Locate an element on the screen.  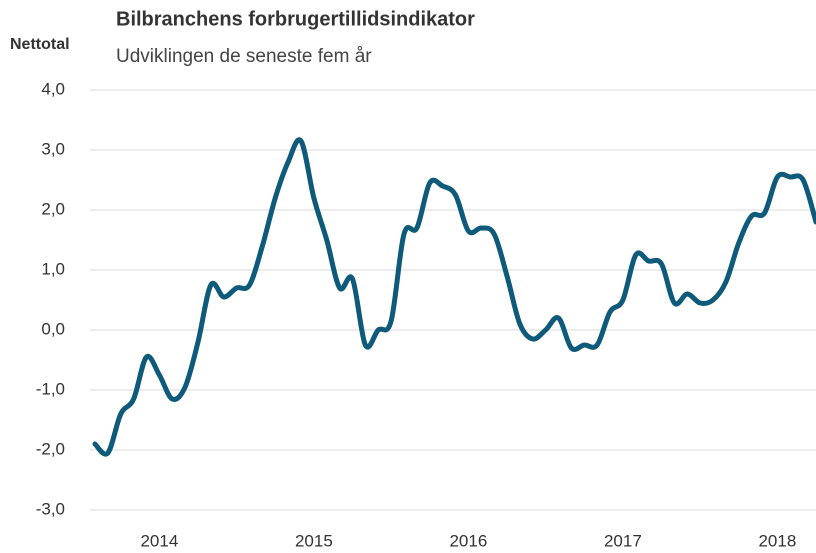
y-tick-label: -3,0 is located at coordinates (50, 508).